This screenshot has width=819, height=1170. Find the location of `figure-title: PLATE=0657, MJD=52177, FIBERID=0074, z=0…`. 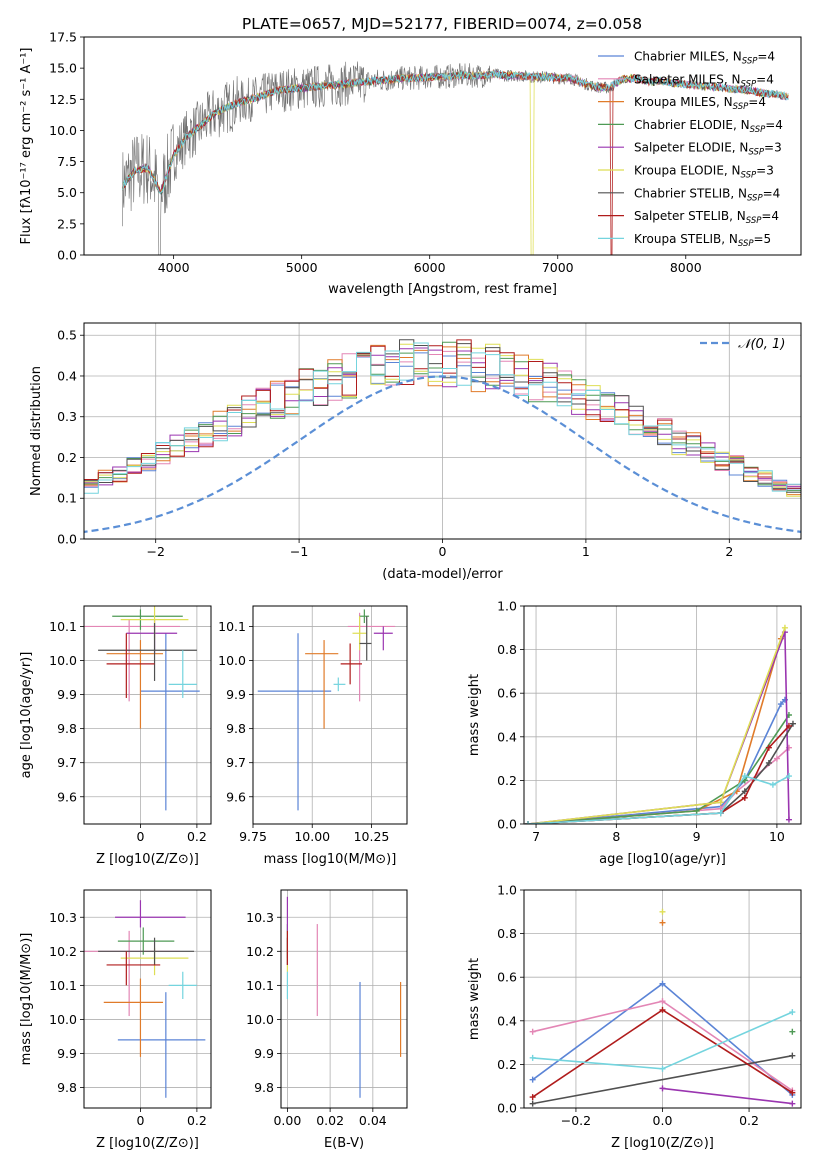

figure-title: PLATE=0657, MJD=52177, FIBERID=0074, z=0… is located at coordinates (442, 24).